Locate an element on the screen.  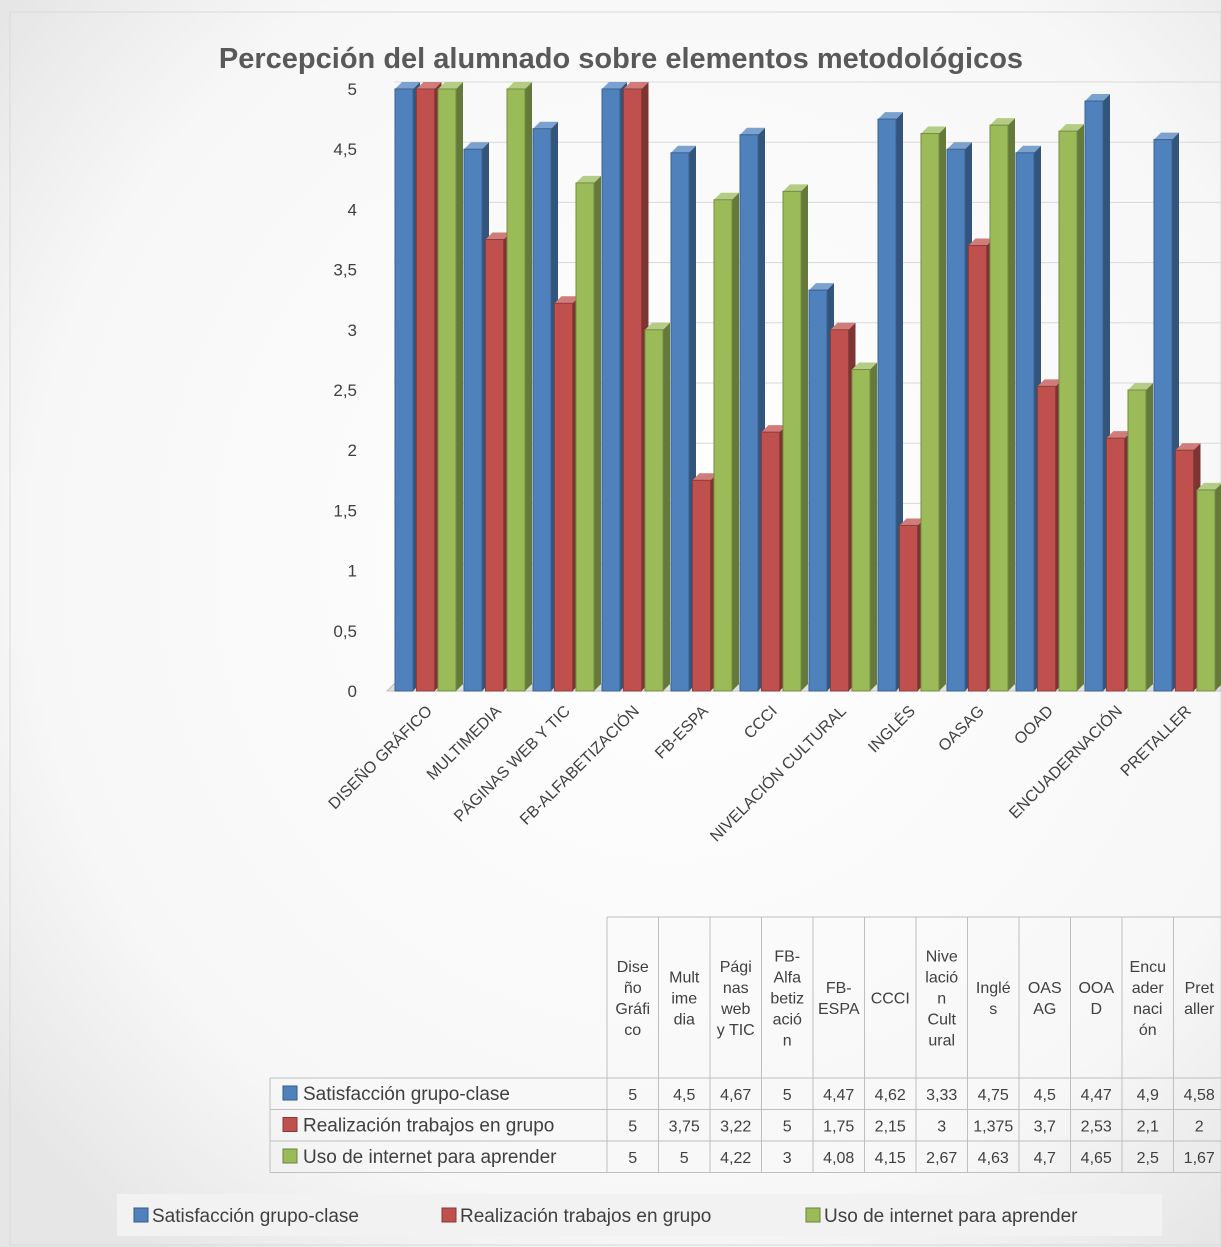
table-header-text: Encu is located at coordinates (1148, 967).